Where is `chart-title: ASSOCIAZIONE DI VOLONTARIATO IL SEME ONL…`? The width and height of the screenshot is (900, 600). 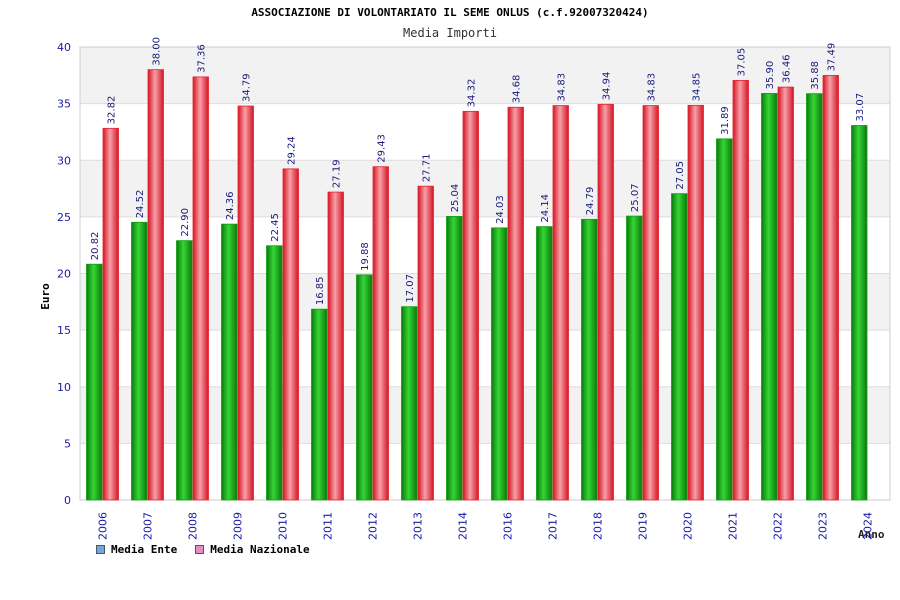
chart-title: ASSOCIAZIONE DI VOLONTARIATO IL SEME ONL… is located at coordinates (450, 12).